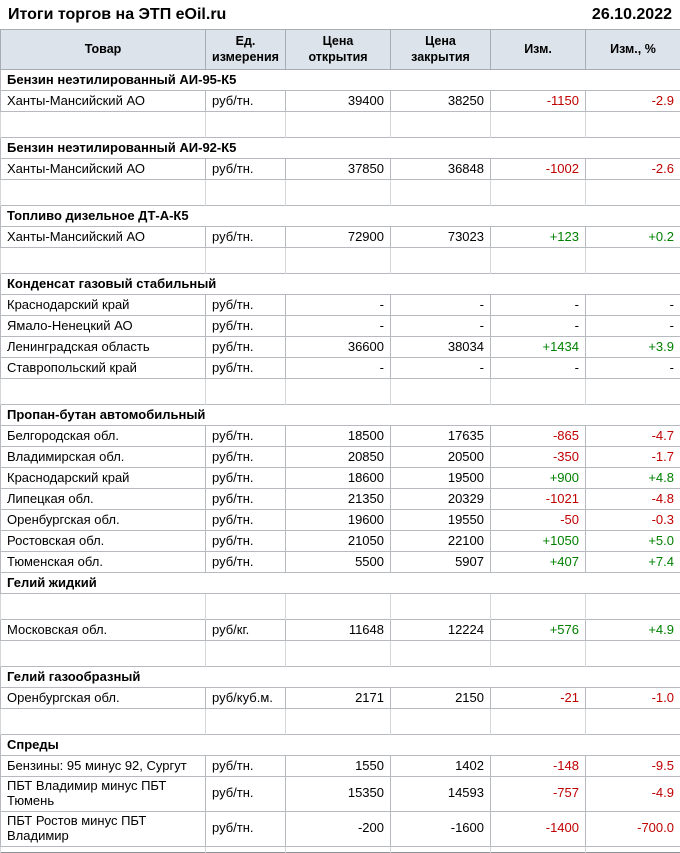 This screenshot has height=853, width=680. What do you see at coordinates (538, 630) in the screenshot?
I see `cell-change: +576` at bounding box center [538, 630].